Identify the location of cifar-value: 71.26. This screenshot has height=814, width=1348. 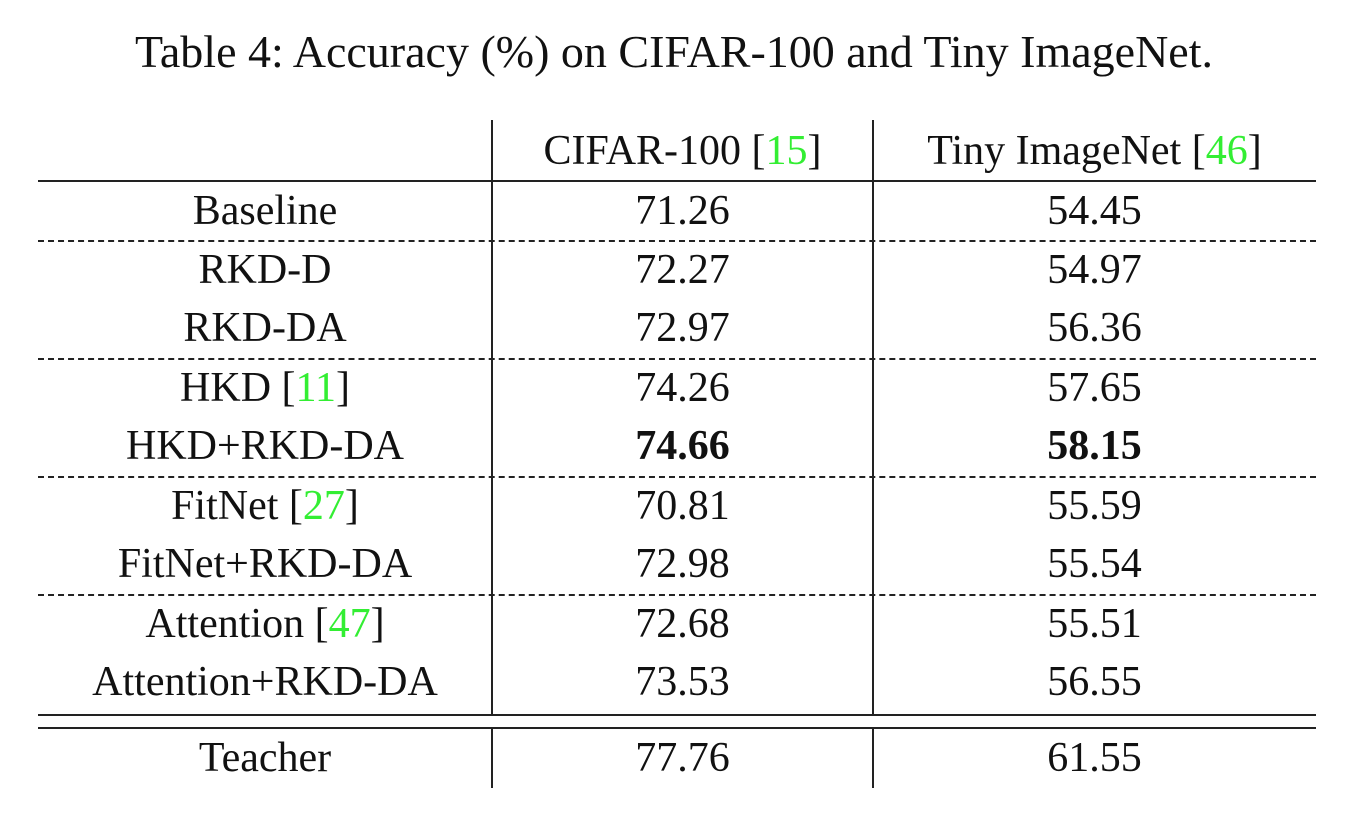
(682, 211).